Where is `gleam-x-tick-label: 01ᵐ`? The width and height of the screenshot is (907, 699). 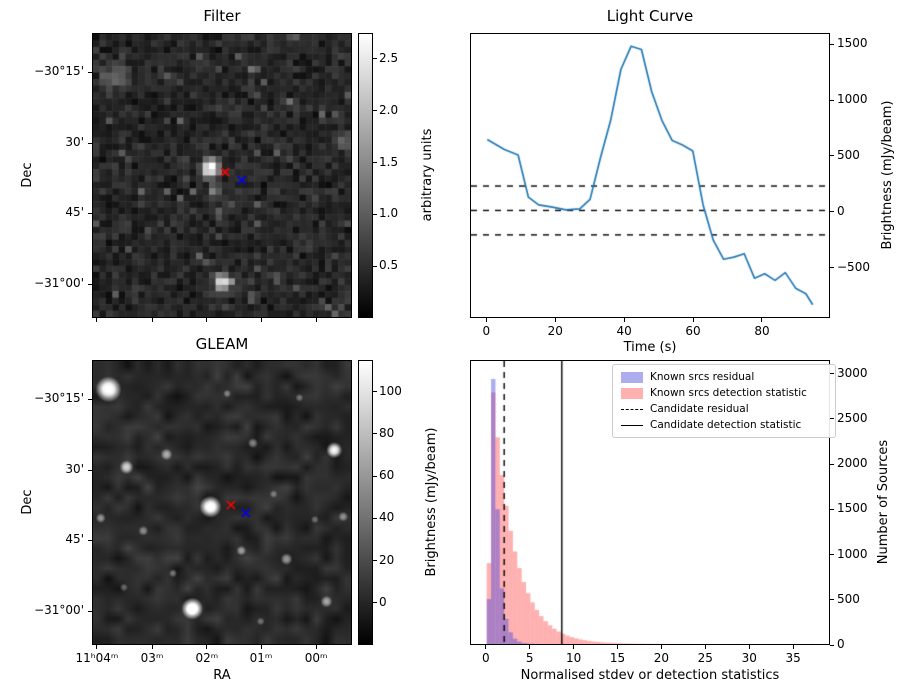
gleam-x-tick-label: 01ᵐ is located at coordinates (261, 658).